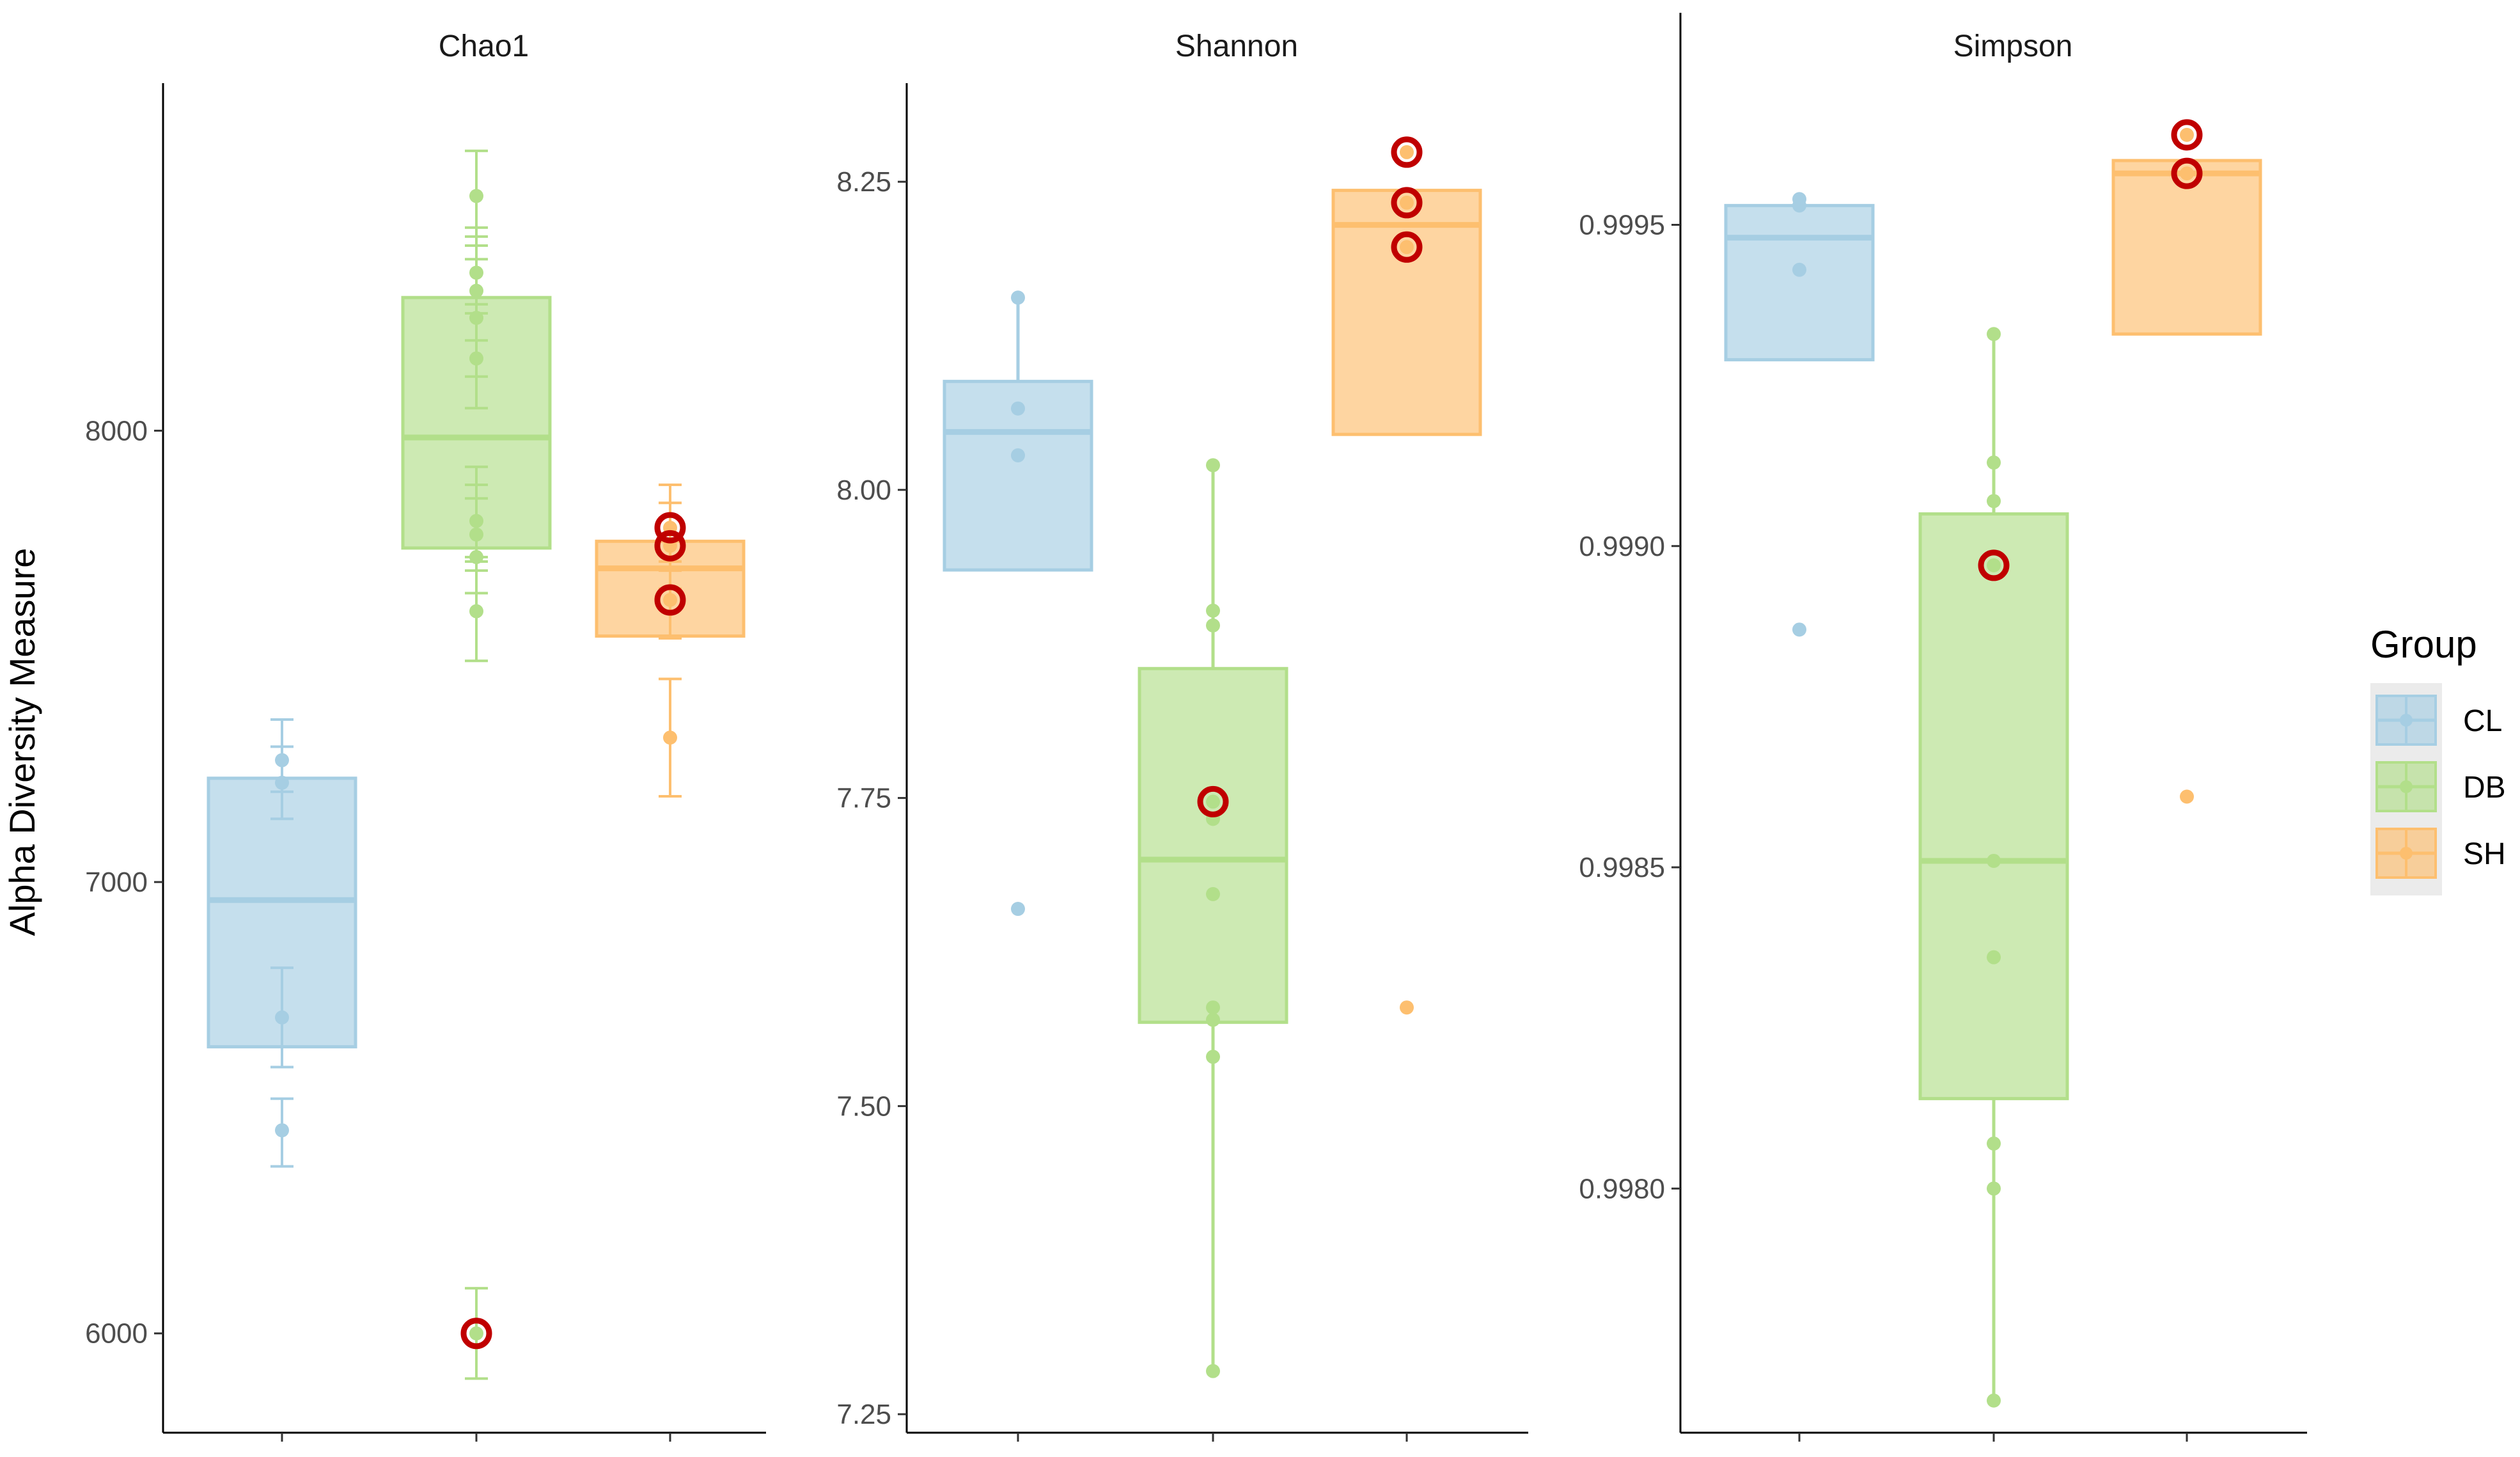 Image resolution: width=2520 pixels, height=1457 pixels. What do you see at coordinates (2438, 759) in the screenshot?
I see `legend: Group CL DB SH` at bounding box center [2438, 759].